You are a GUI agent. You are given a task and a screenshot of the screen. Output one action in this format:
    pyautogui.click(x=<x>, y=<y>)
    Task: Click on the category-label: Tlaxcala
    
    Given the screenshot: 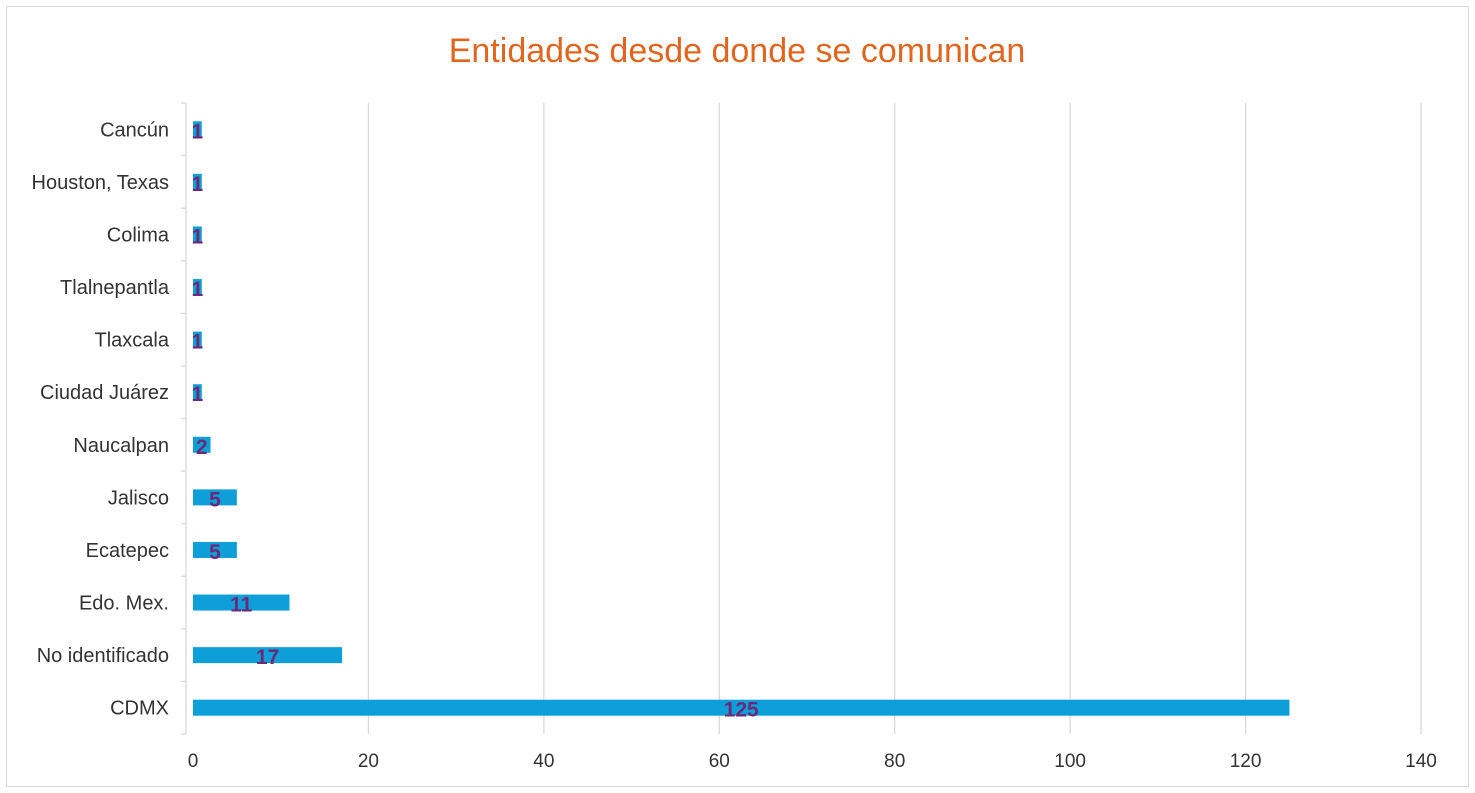 What is the action you would take?
    pyautogui.click(x=132, y=341)
    